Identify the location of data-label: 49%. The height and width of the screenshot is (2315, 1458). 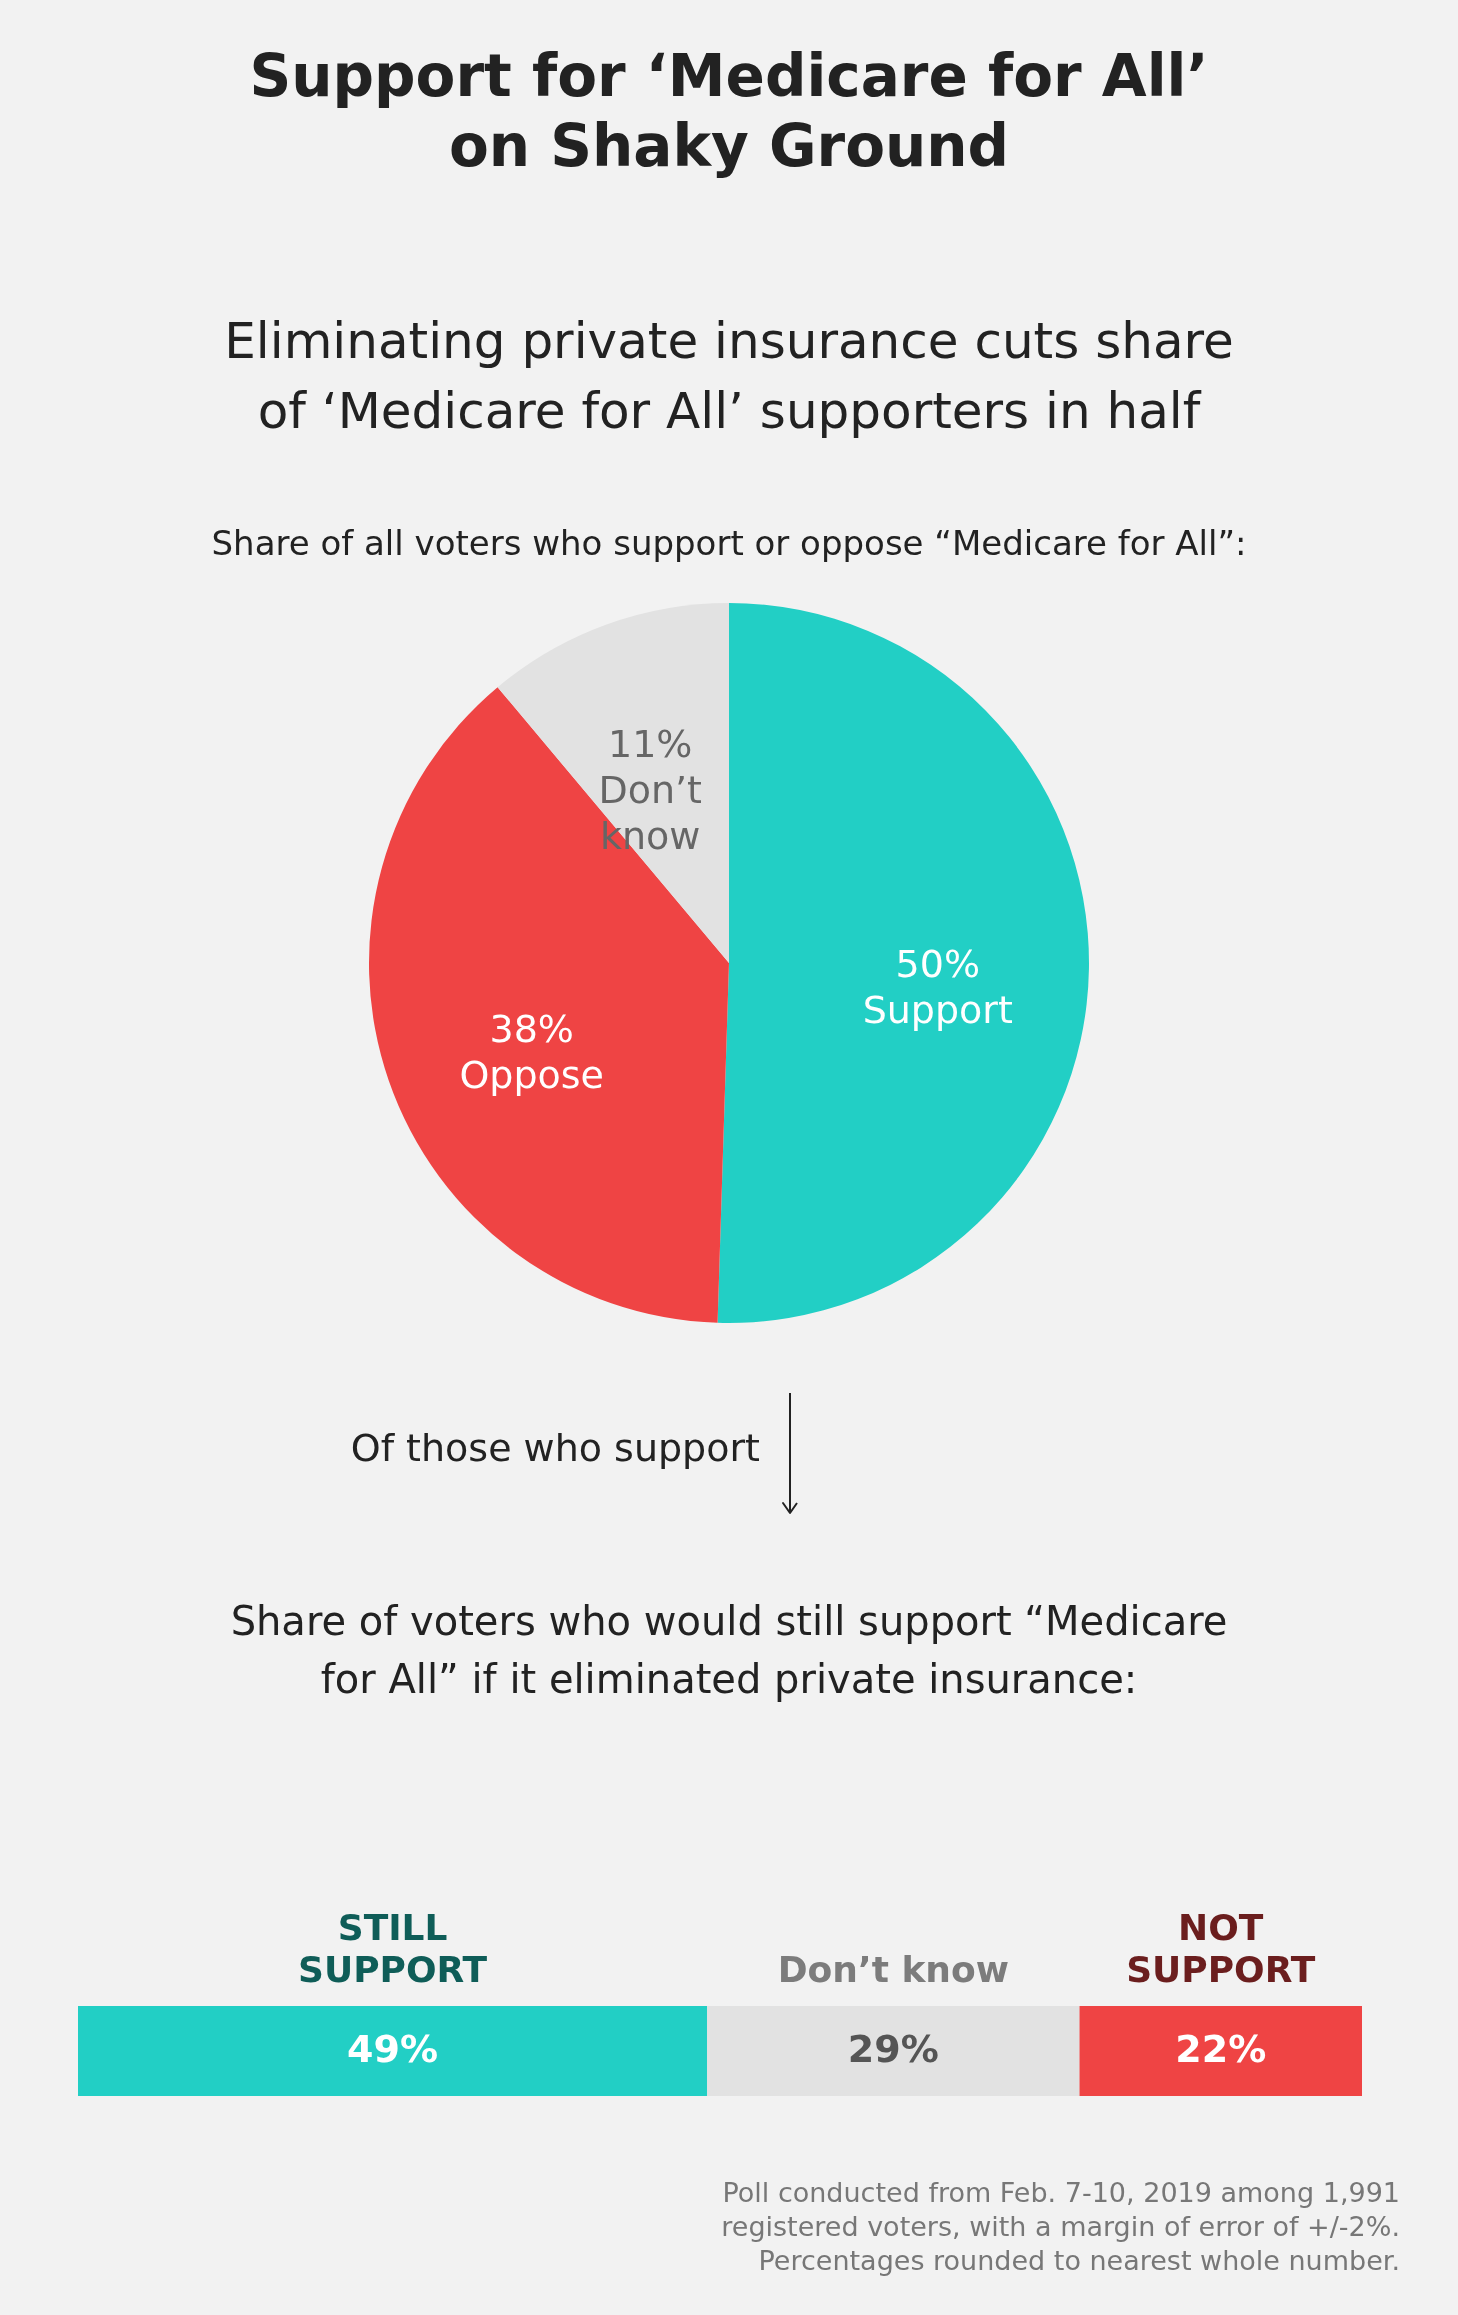
(393, 2049).